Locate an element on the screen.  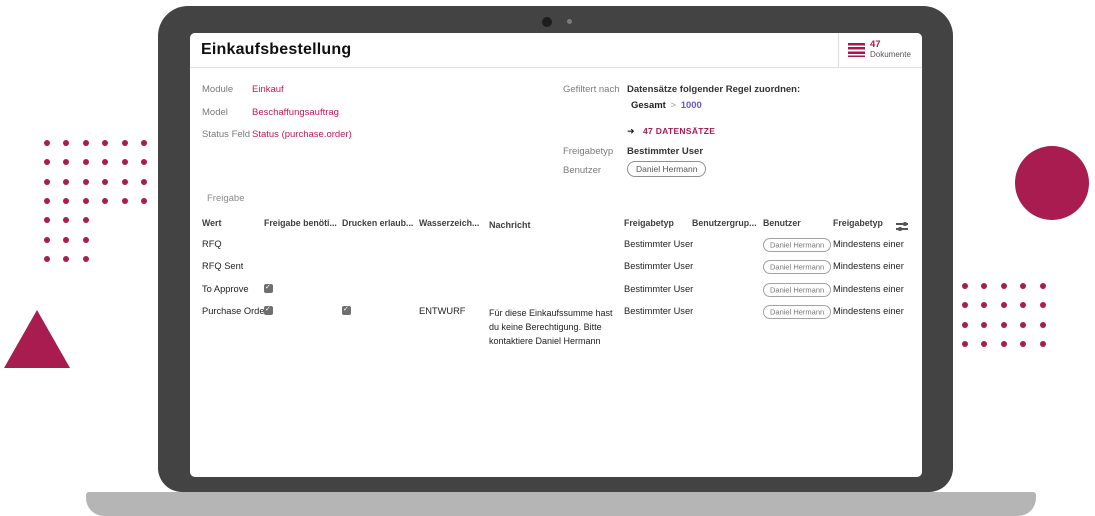
records-result-link: ➜ 47 DATENSÄTZE is located at coordinates (671, 130).